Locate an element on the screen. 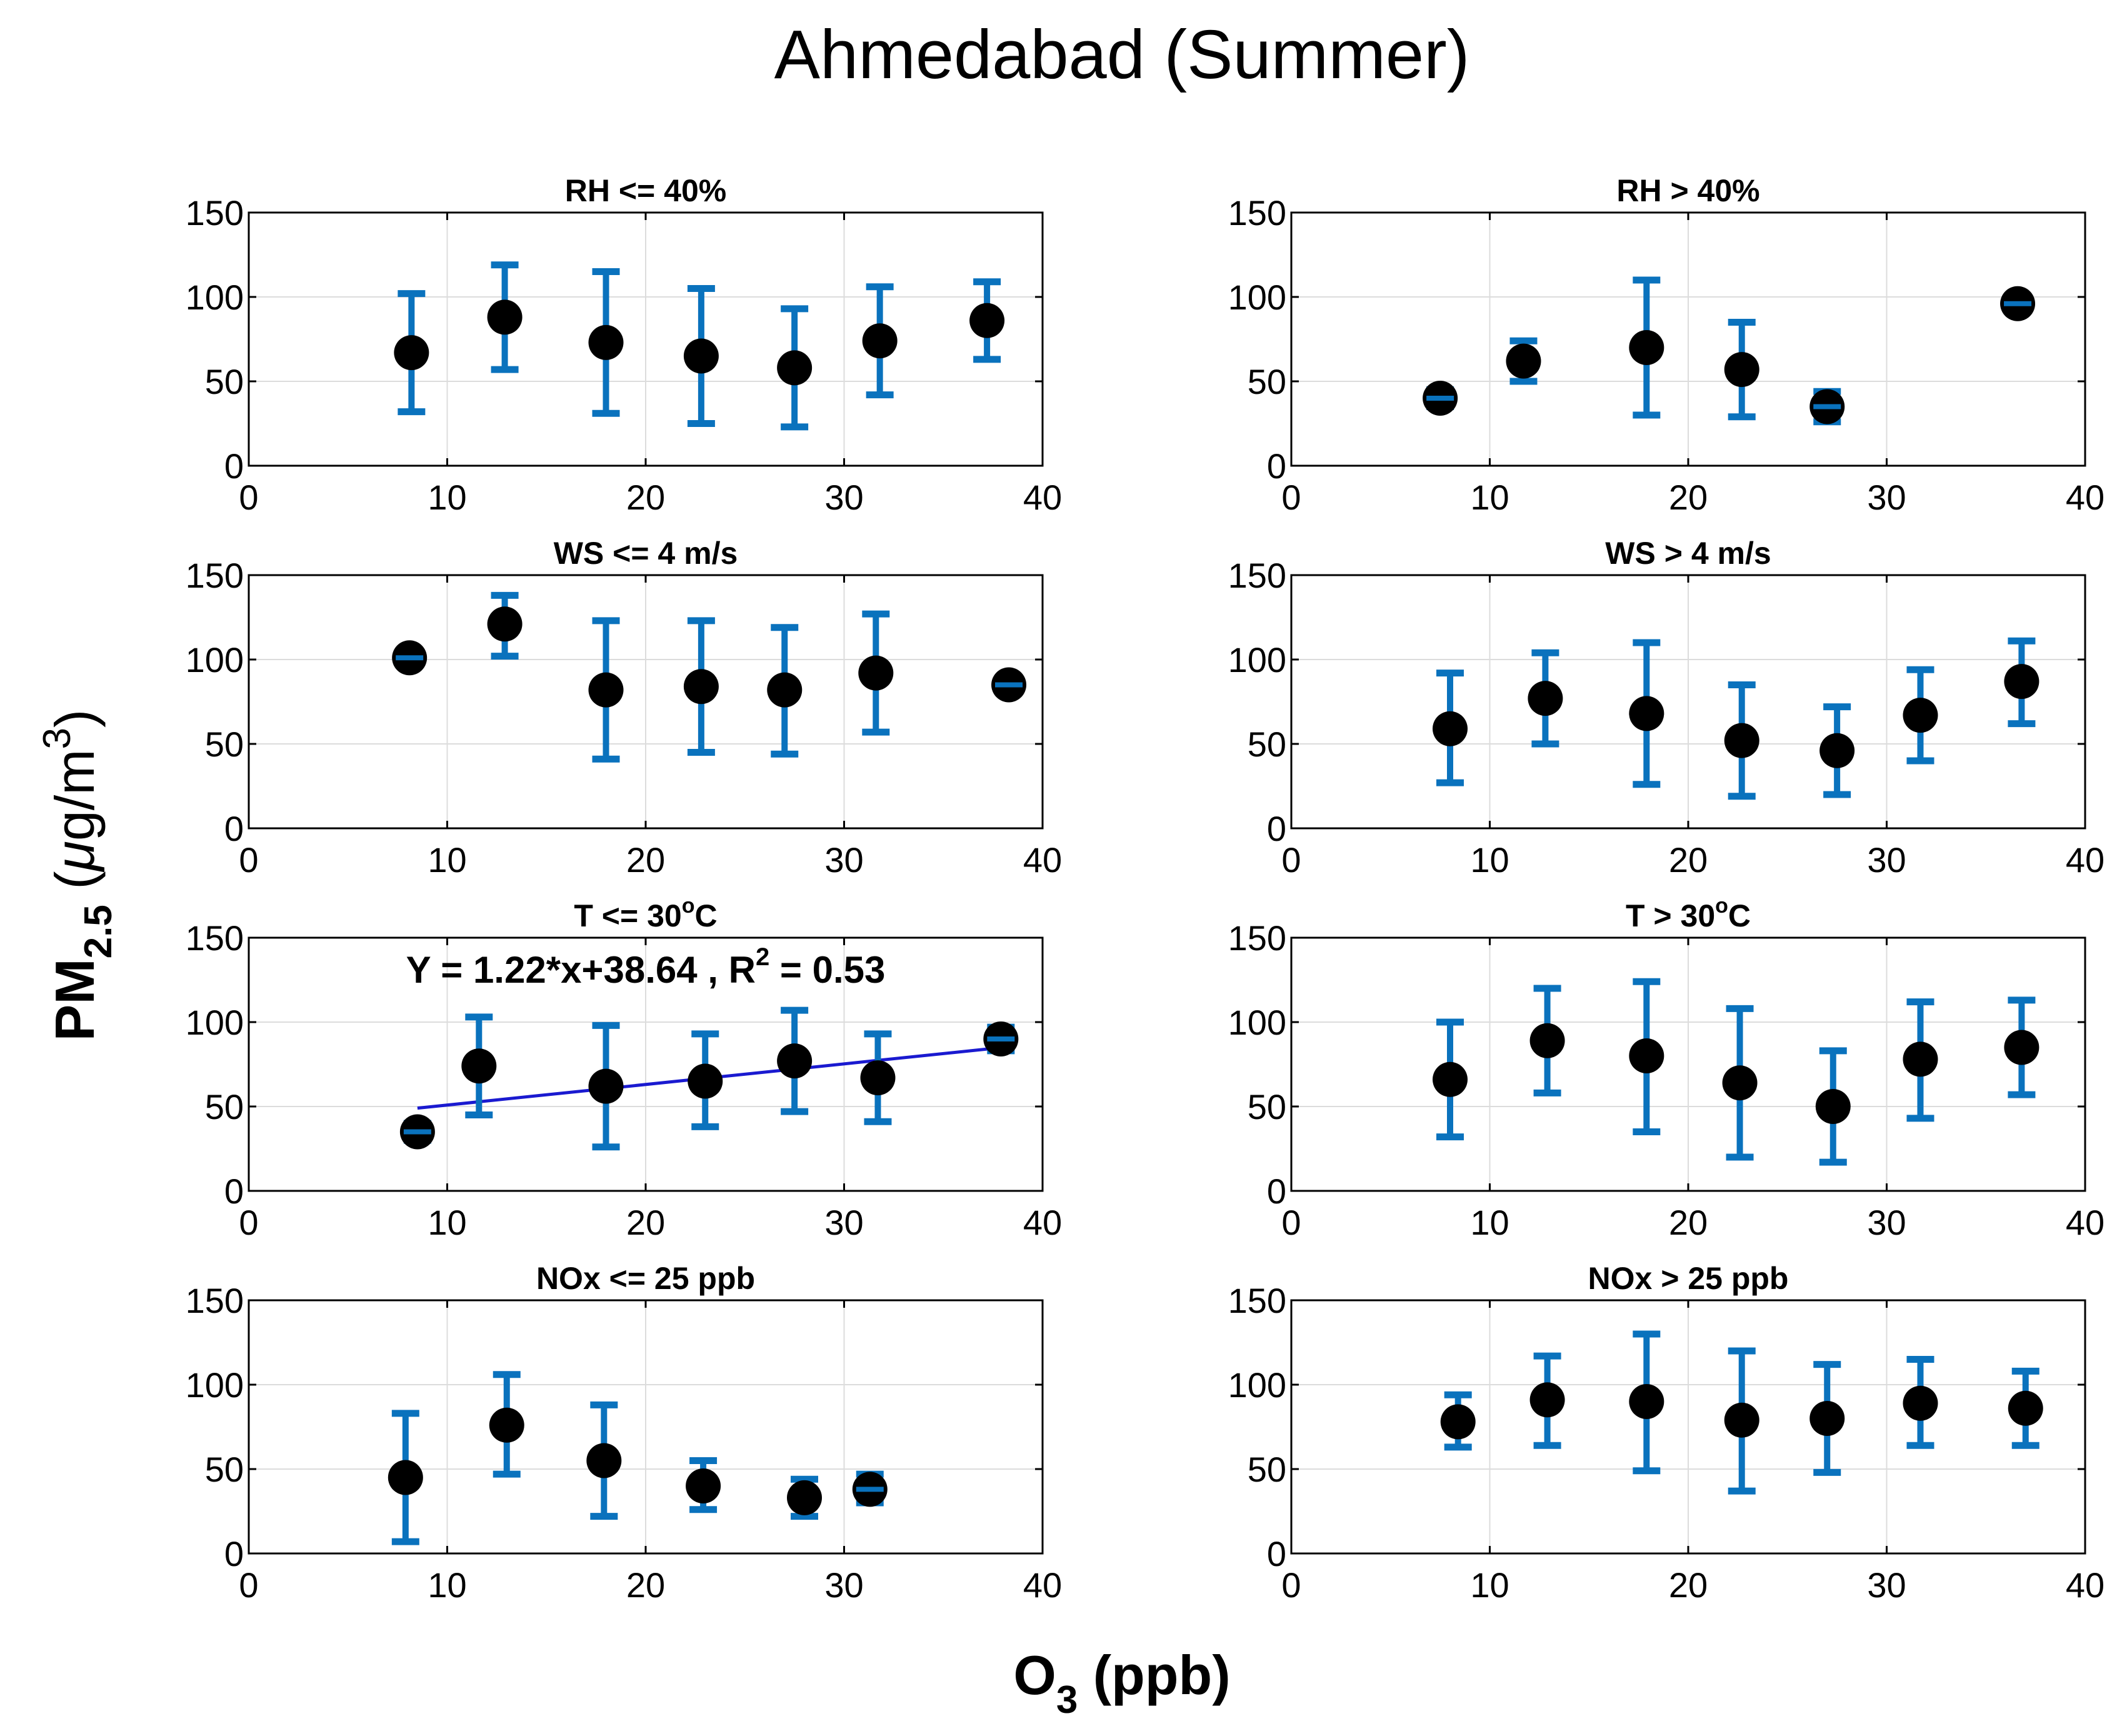 The height and width of the screenshot is (1736, 2122). panel-title: NOx > 25 ppb is located at coordinates (1688, 1278).